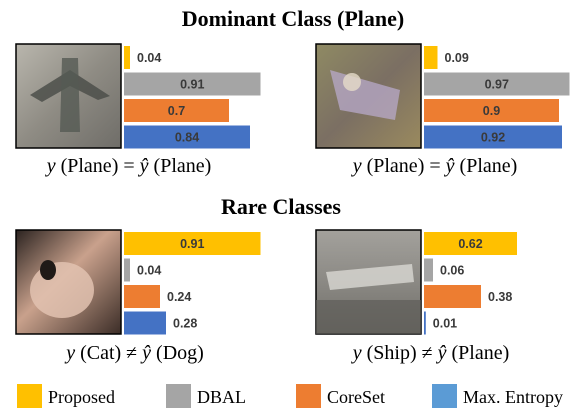 This screenshot has height=417, width=587. What do you see at coordinates (457, 58) in the screenshot?
I see `value-label-proposed-plane-2: 0.09` at bounding box center [457, 58].